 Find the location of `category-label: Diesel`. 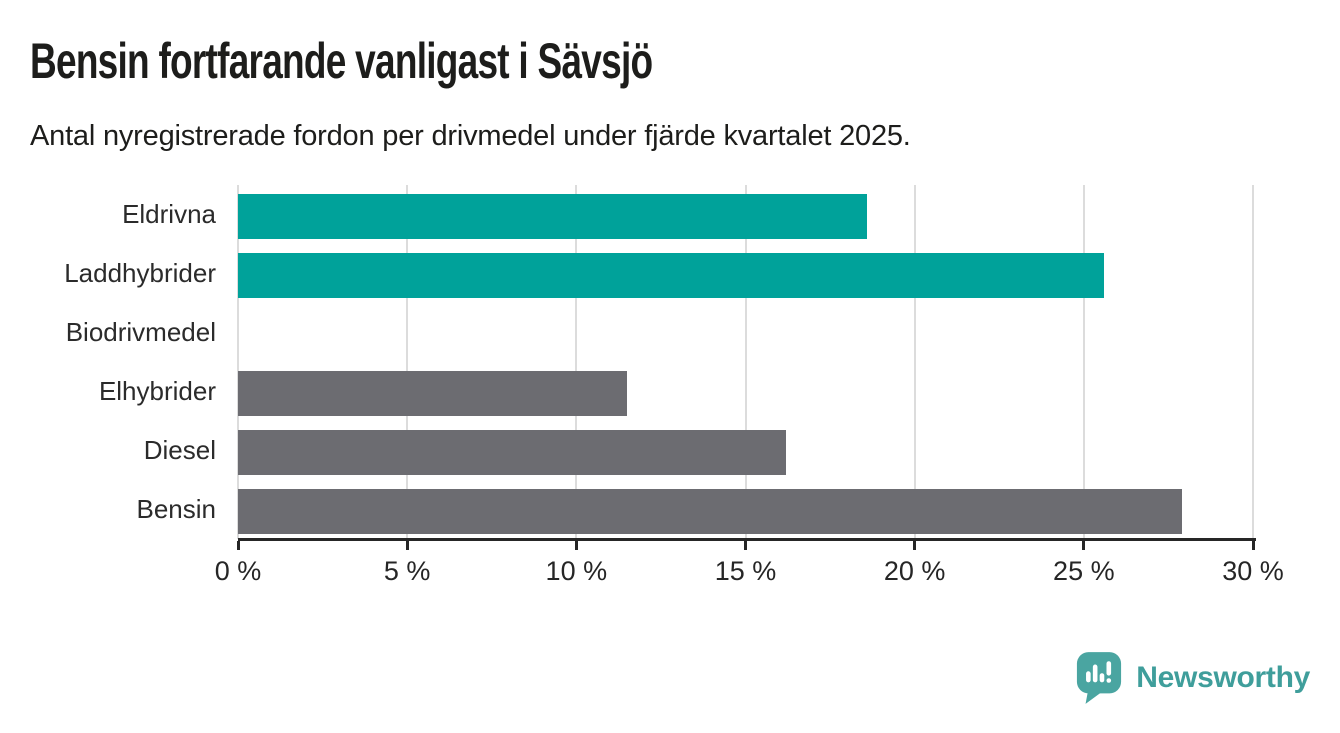

category-label: Diesel is located at coordinates (179, 450).